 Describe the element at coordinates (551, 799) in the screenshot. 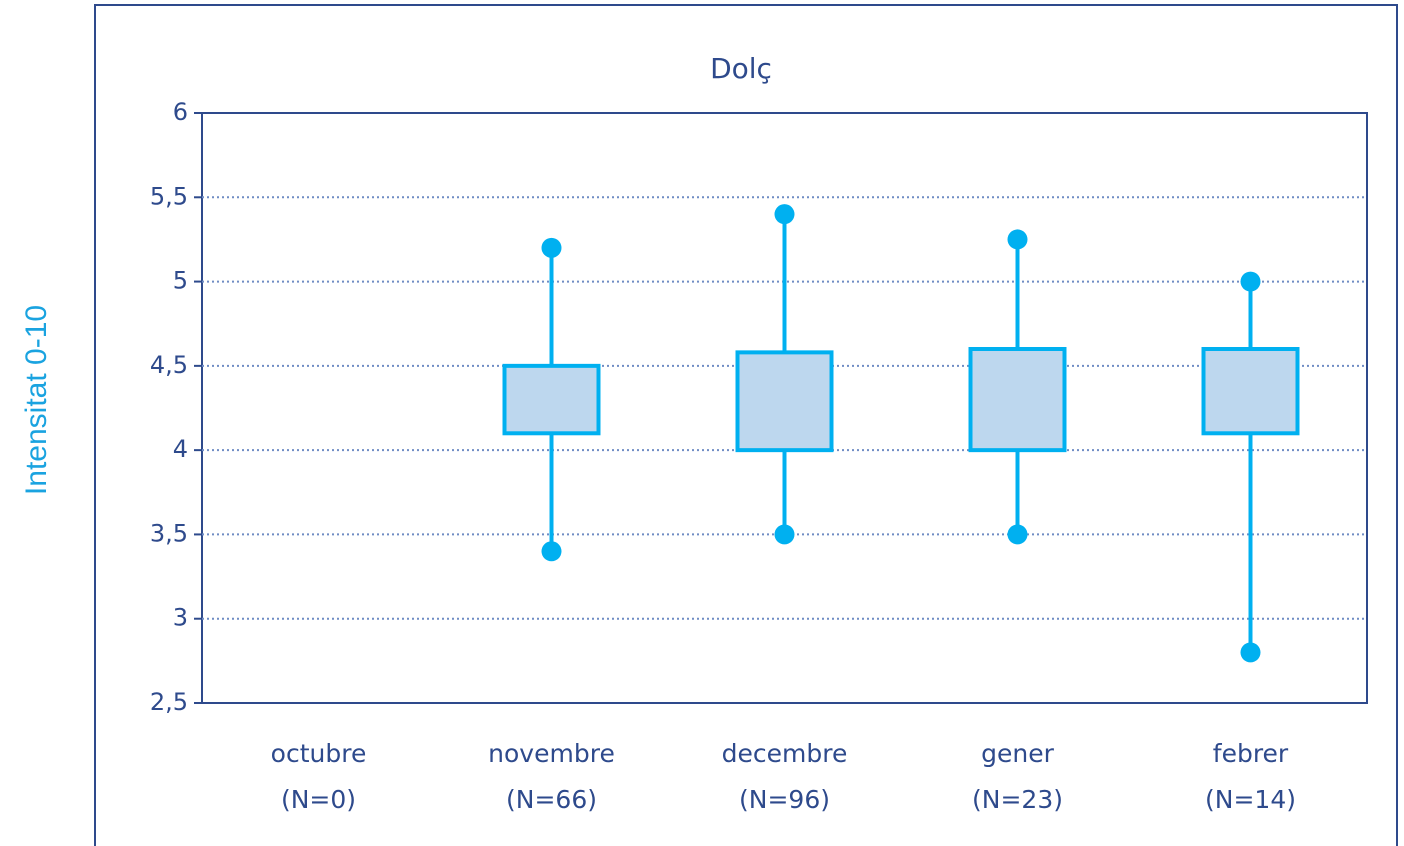

I see `x-tick-label: (N=66)` at that location.